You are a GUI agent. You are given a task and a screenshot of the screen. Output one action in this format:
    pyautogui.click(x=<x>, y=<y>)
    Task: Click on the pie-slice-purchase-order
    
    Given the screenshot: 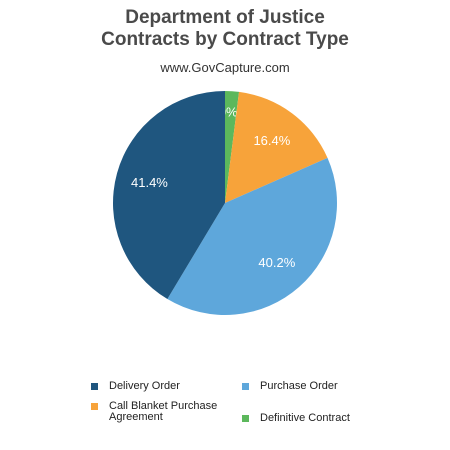 What is the action you would take?
    pyautogui.click(x=252, y=236)
    